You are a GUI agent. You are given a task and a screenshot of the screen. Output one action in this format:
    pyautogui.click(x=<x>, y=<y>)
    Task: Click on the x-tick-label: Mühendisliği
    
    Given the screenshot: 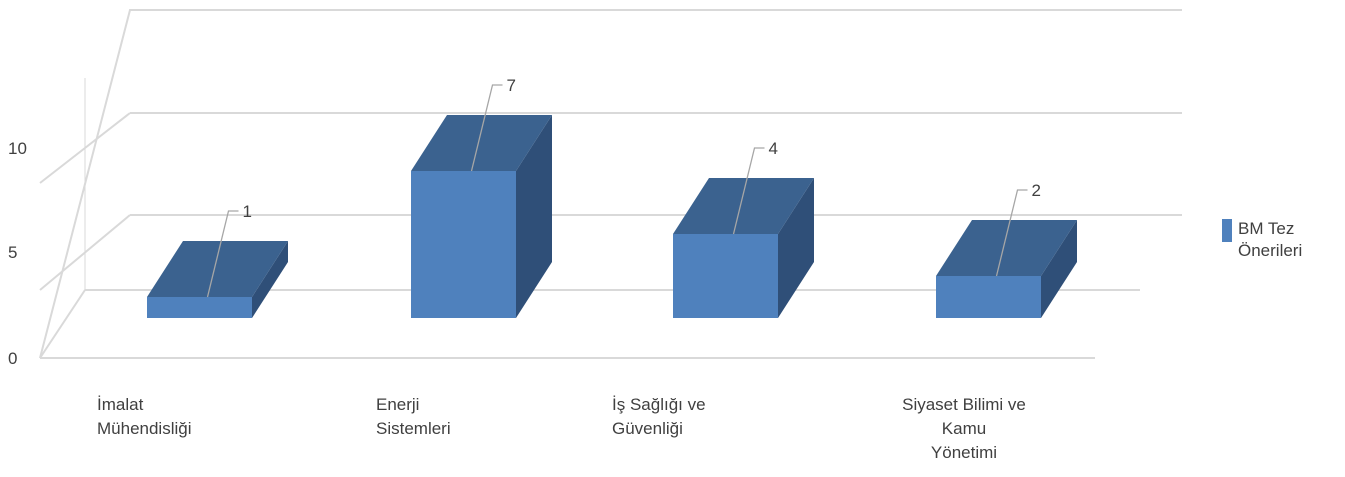 What is the action you would take?
    pyautogui.click(x=144, y=428)
    